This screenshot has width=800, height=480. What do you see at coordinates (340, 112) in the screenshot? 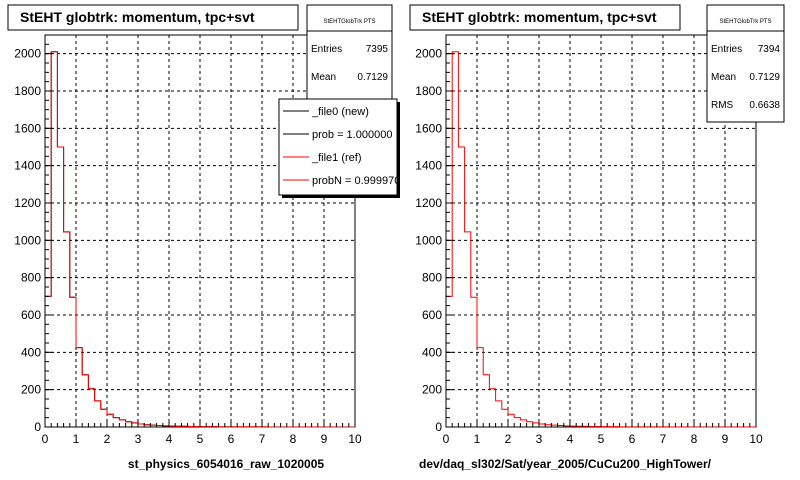
I see `legend-entry: _file0 (new)` at bounding box center [340, 112].